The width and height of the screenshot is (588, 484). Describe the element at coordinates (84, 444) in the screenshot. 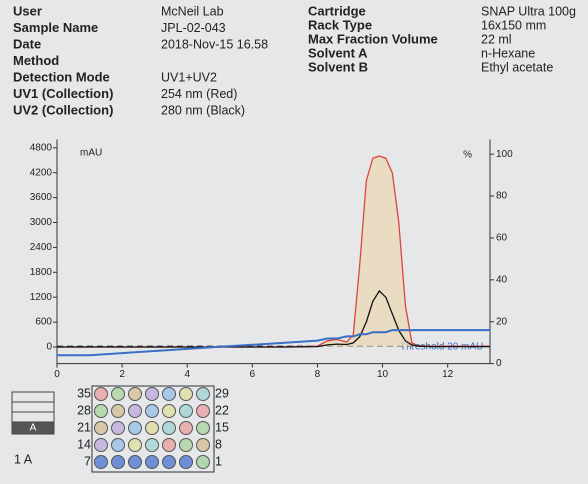

I see `rack-row-label: 14` at that location.